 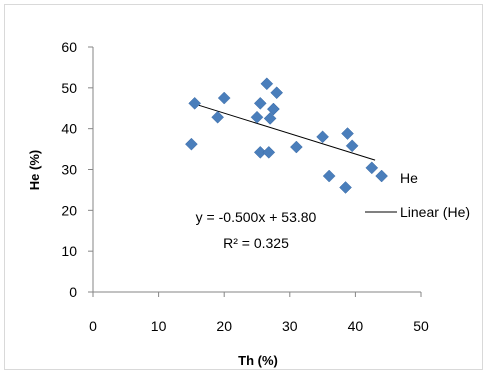 I want to click on trendline-r-squared: R² = 0.325, so click(x=256, y=243).